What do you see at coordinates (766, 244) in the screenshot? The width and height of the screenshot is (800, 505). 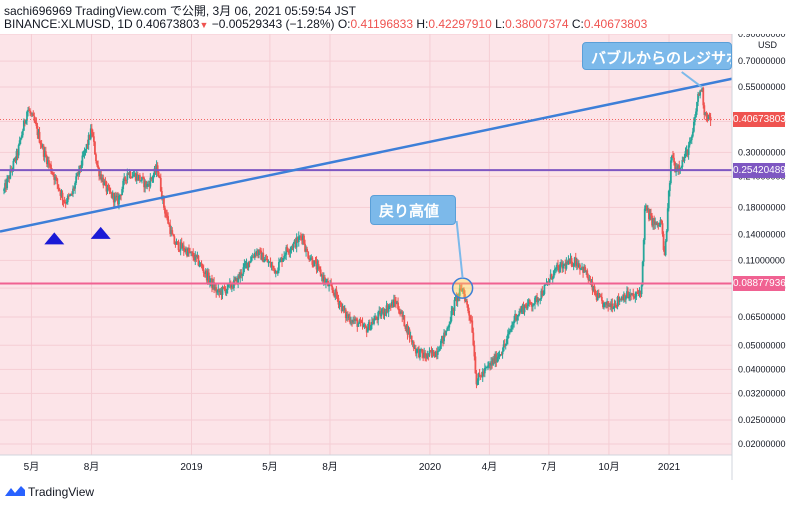 I see `price-axis` at bounding box center [766, 244].